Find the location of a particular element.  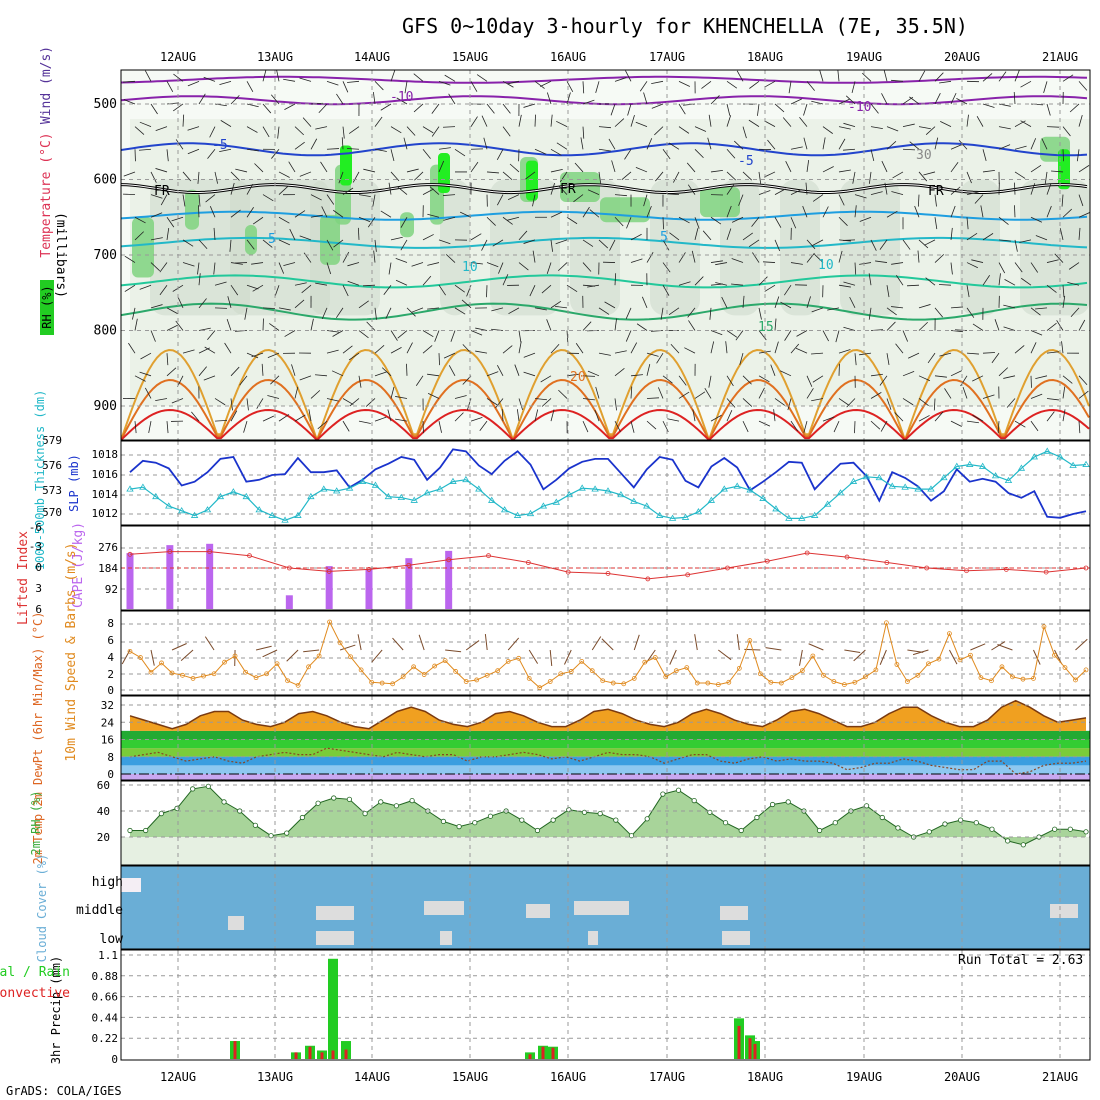

li-axis-label: Lifted Index is located at coordinates (23, 578).